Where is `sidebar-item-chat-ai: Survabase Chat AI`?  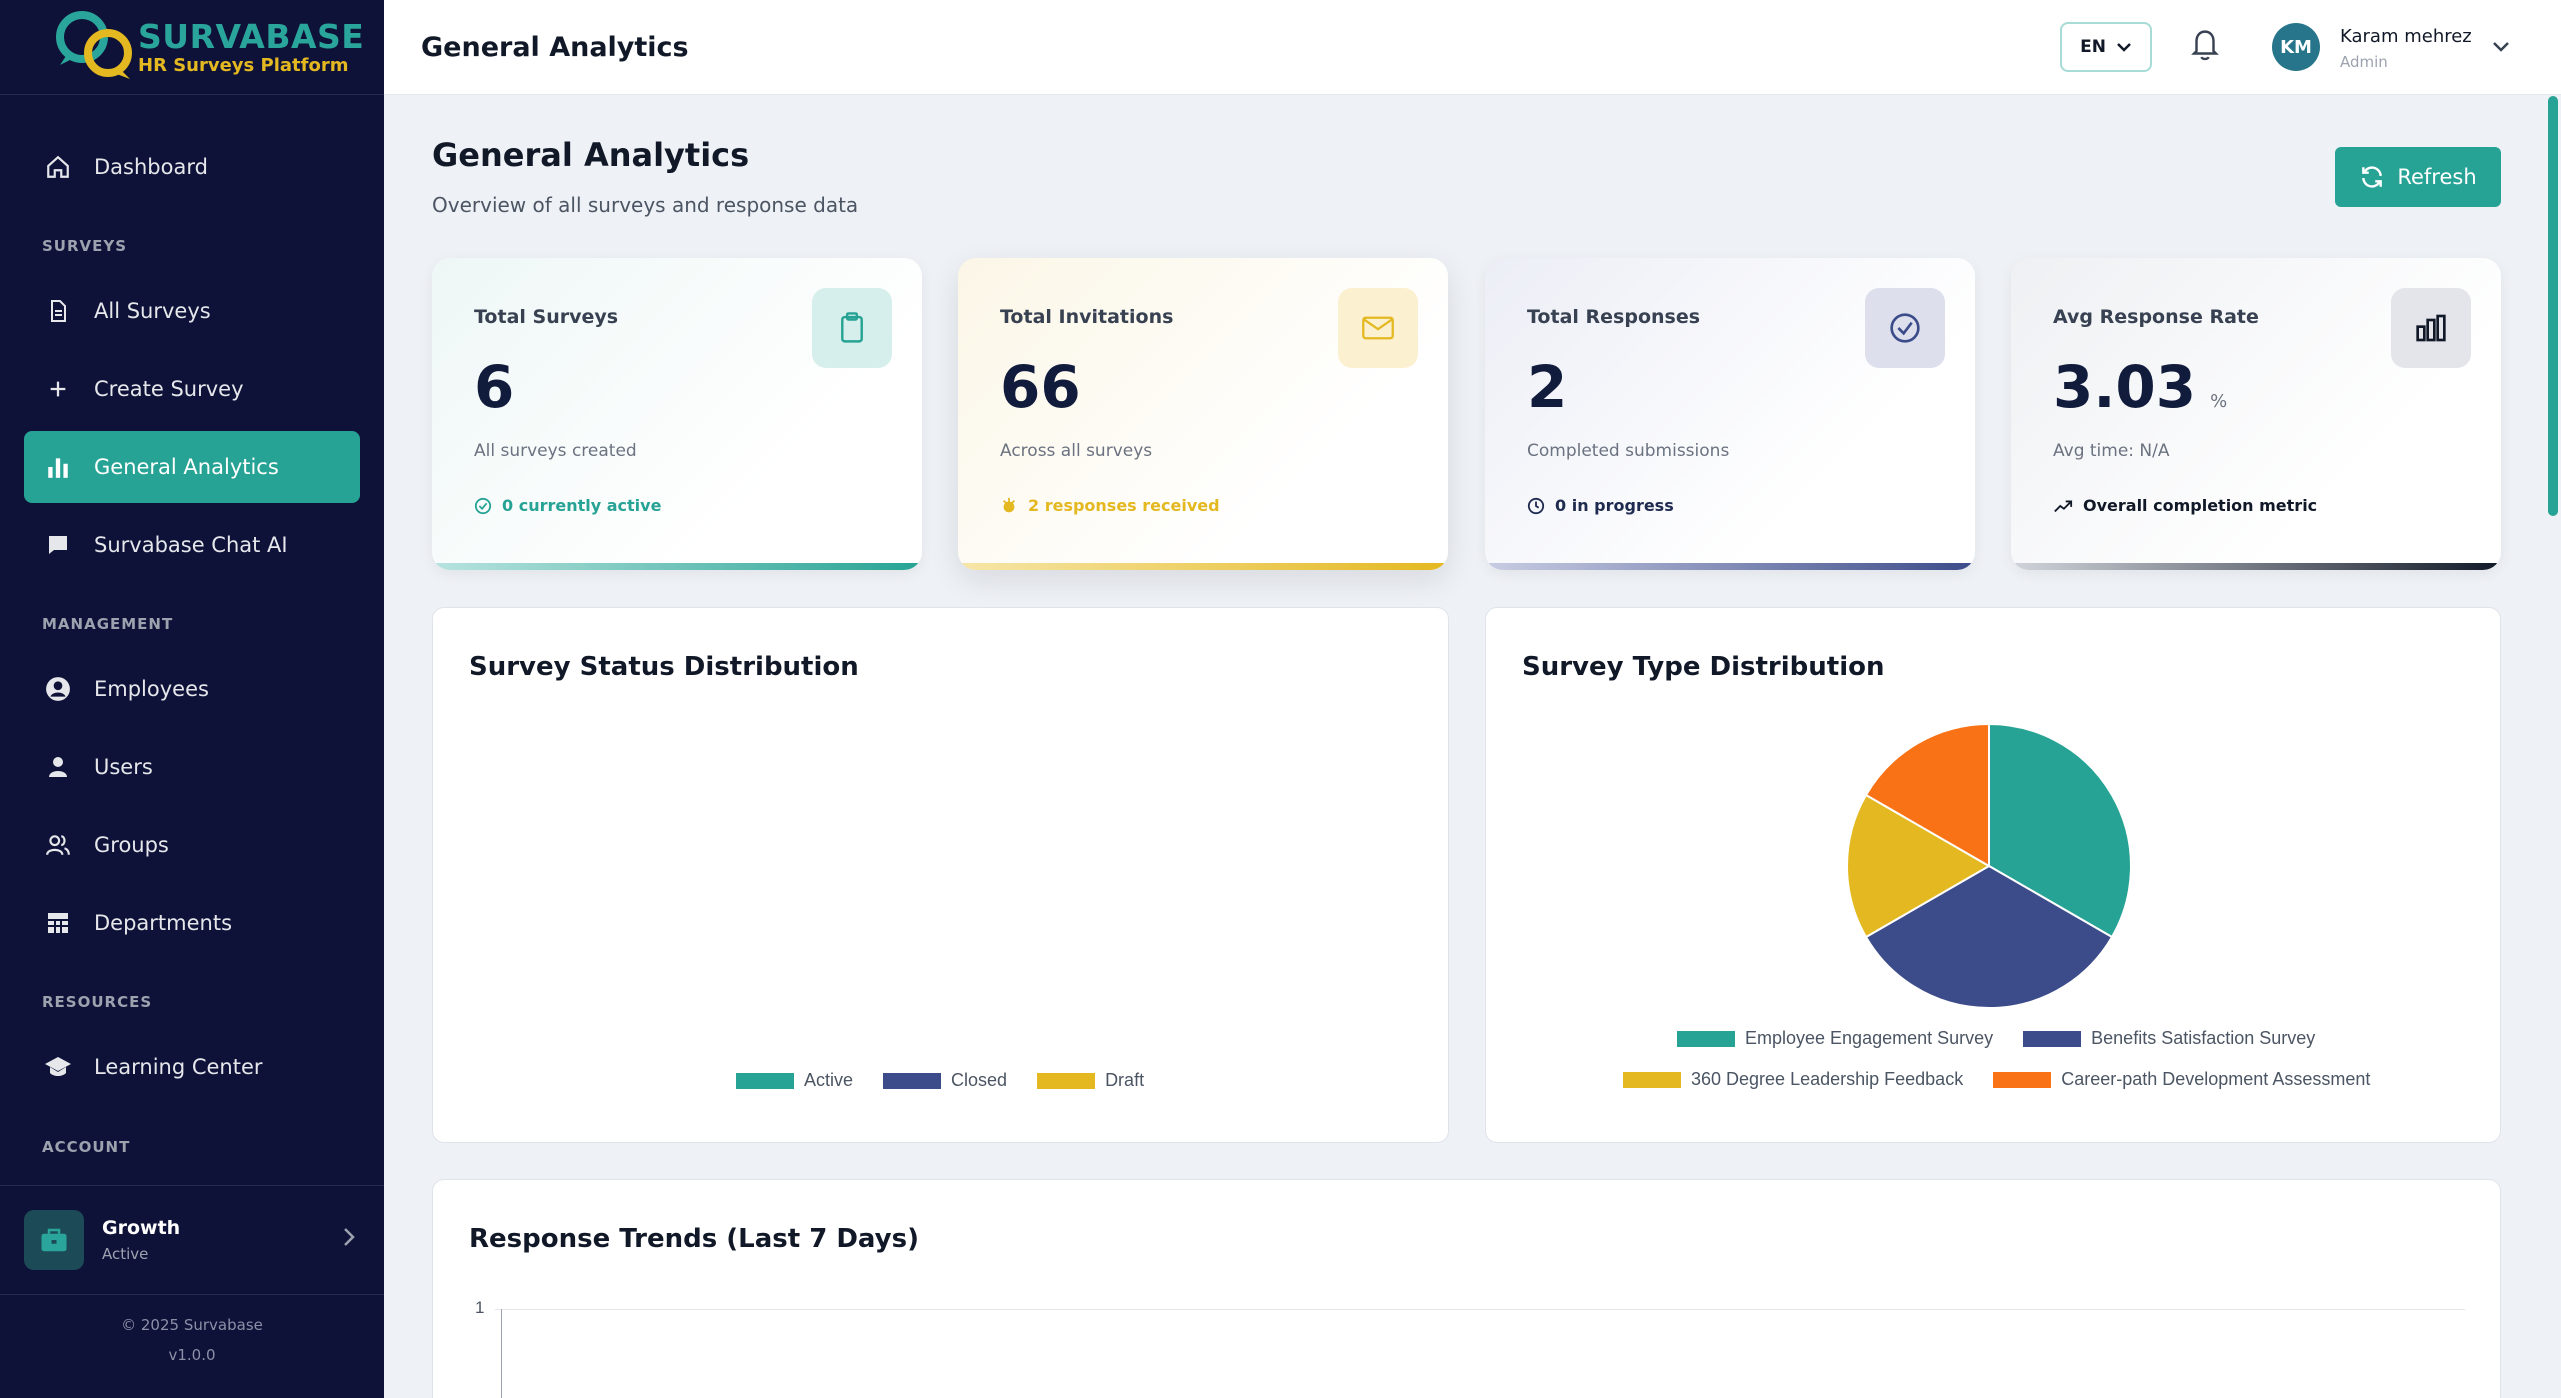 sidebar-item-chat-ai: Survabase Chat AI is located at coordinates (192, 545).